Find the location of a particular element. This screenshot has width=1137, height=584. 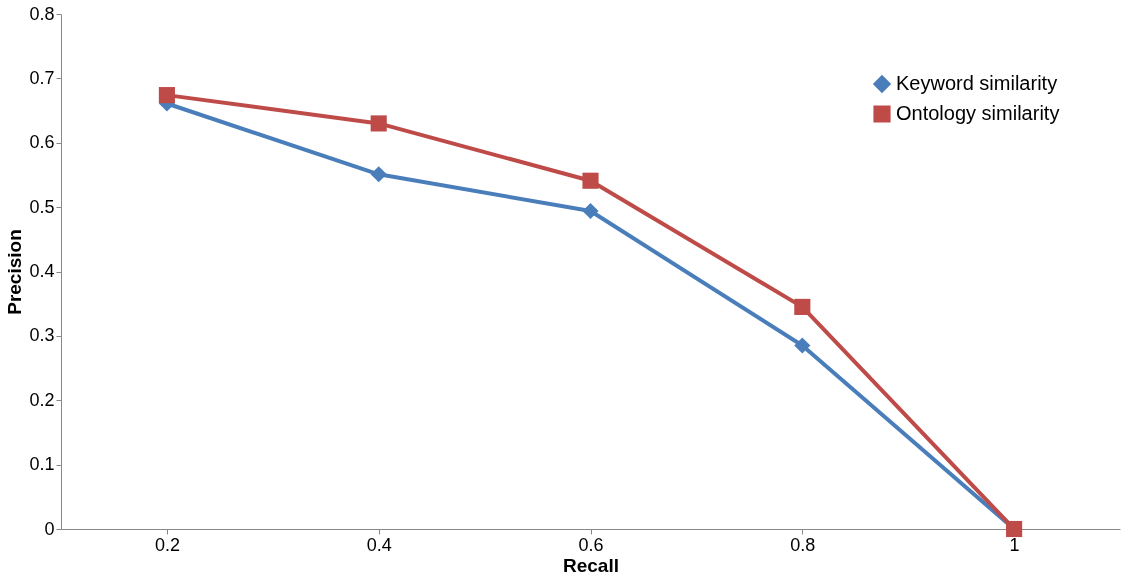

y-tick-label: 0.2 is located at coordinates (42, 399).